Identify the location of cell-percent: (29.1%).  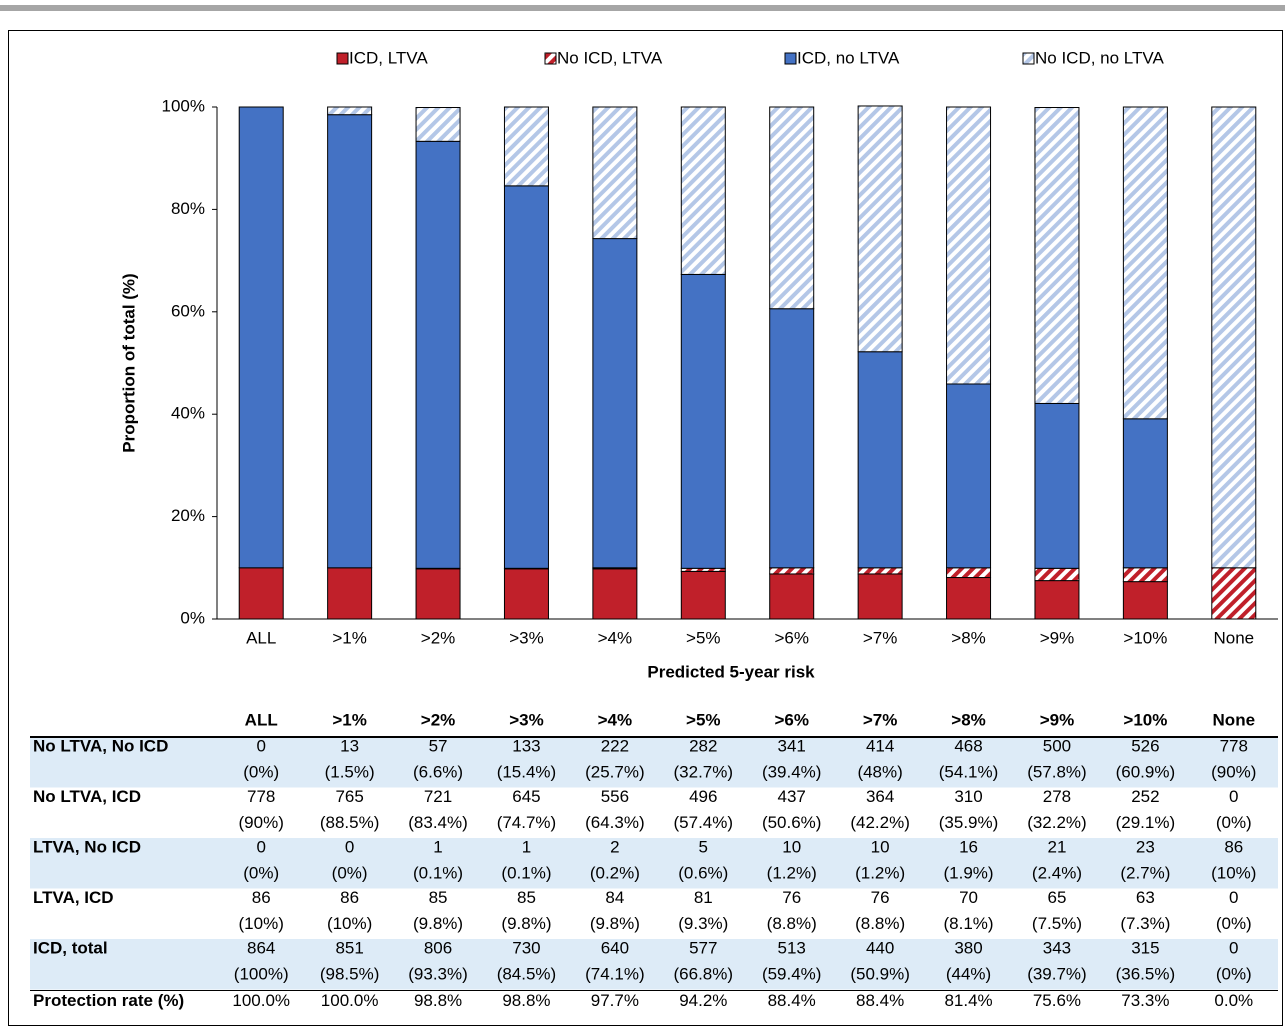
(1146, 822).